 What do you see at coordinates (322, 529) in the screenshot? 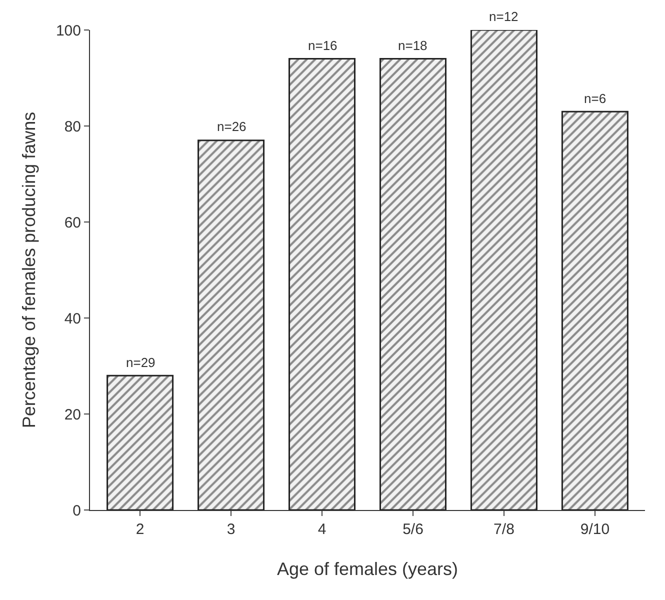
I see `x-tick-label: 4` at bounding box center [322, 529].